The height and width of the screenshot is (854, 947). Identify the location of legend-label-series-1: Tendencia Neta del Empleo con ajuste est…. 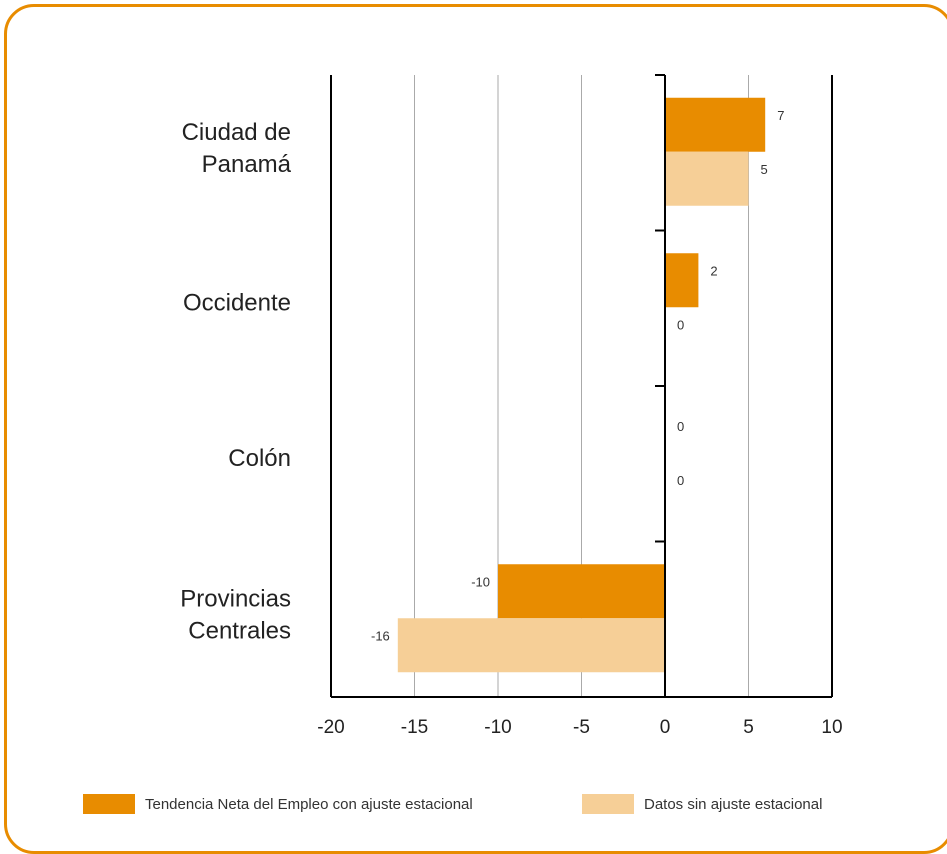
(309, 804).